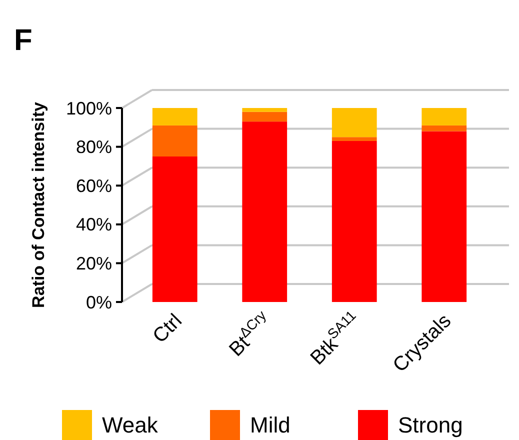 The width and height of the screenshot is (519, 440). I want to click on y-axis-title: Ratio of Contact intensity, so click(38, 205).